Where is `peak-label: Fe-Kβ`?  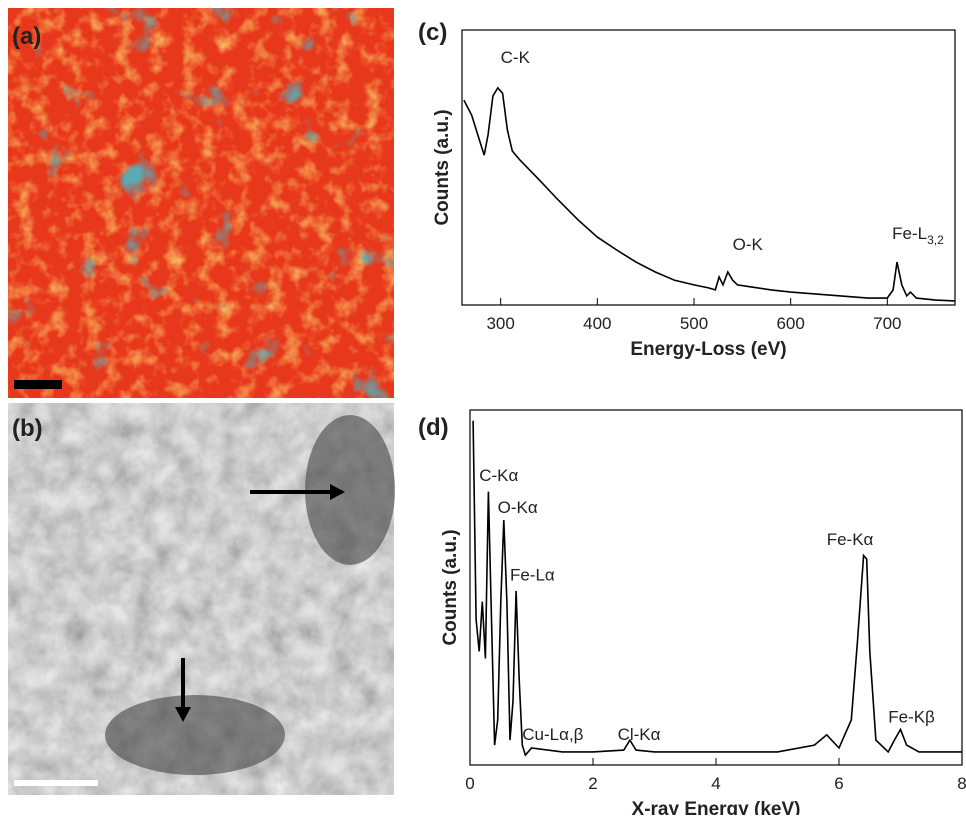 peak-label: Fe-Kβ is located at coordinates (911, 716).